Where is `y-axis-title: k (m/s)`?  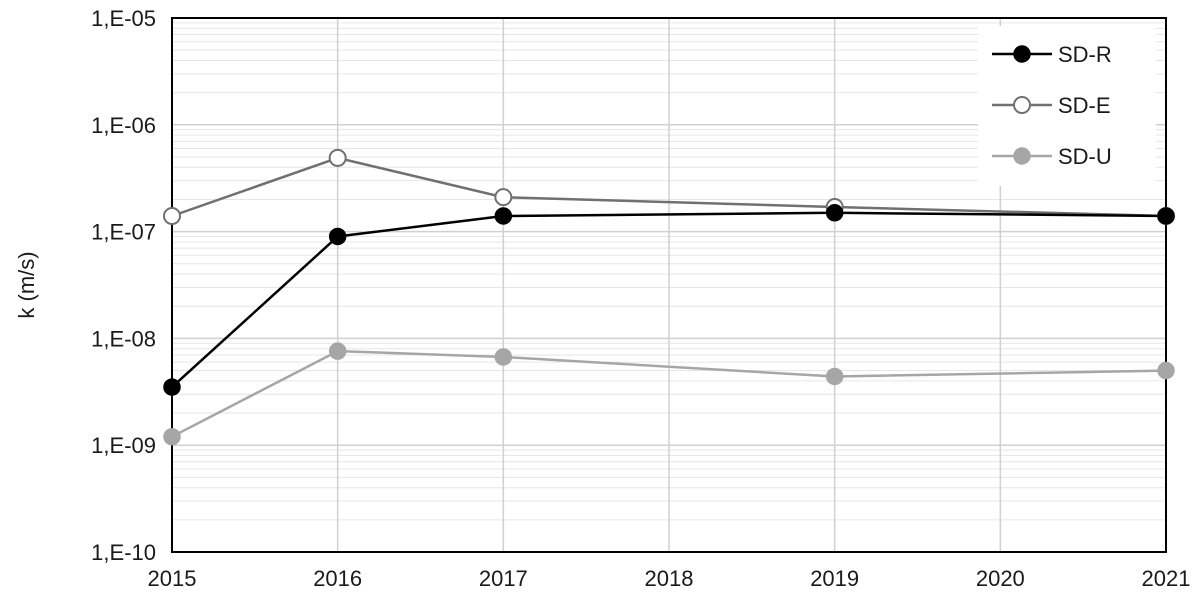 y-axis-title: k (m/s) is located at coordinates (26, 284).